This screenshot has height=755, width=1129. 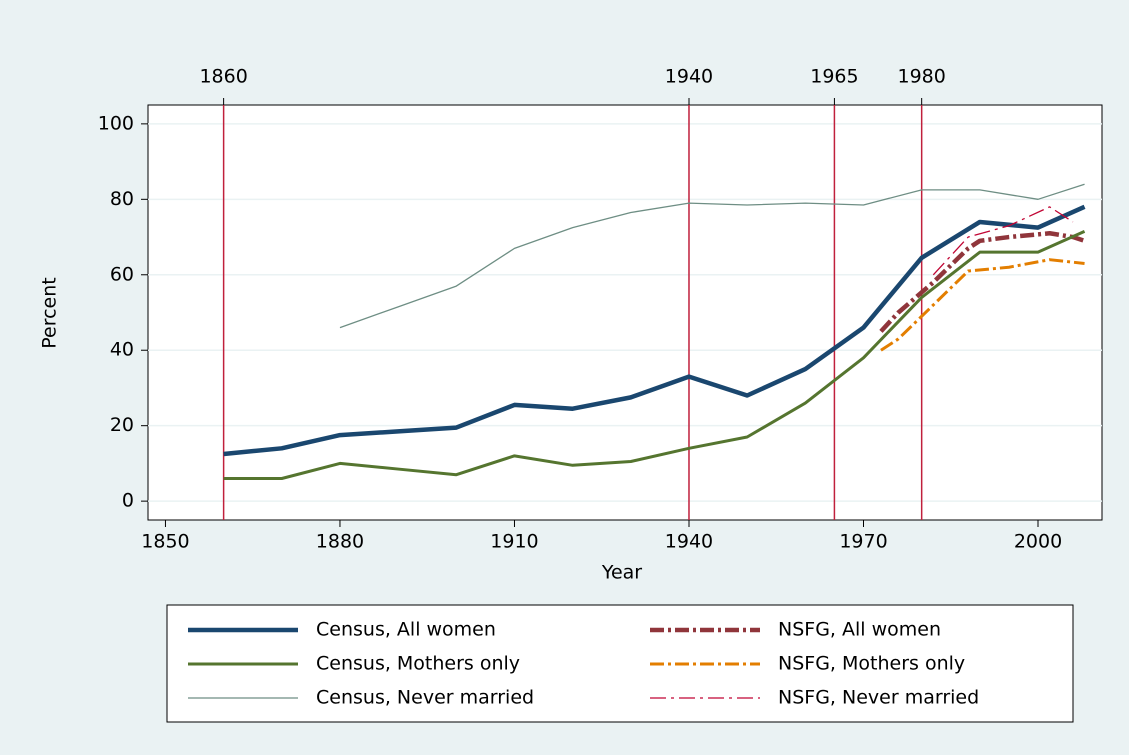 What do you see at coordinates (859, 630) in the screenshot?
I see `legend-label: NSFG, All women` at bounding box center [859, 630].